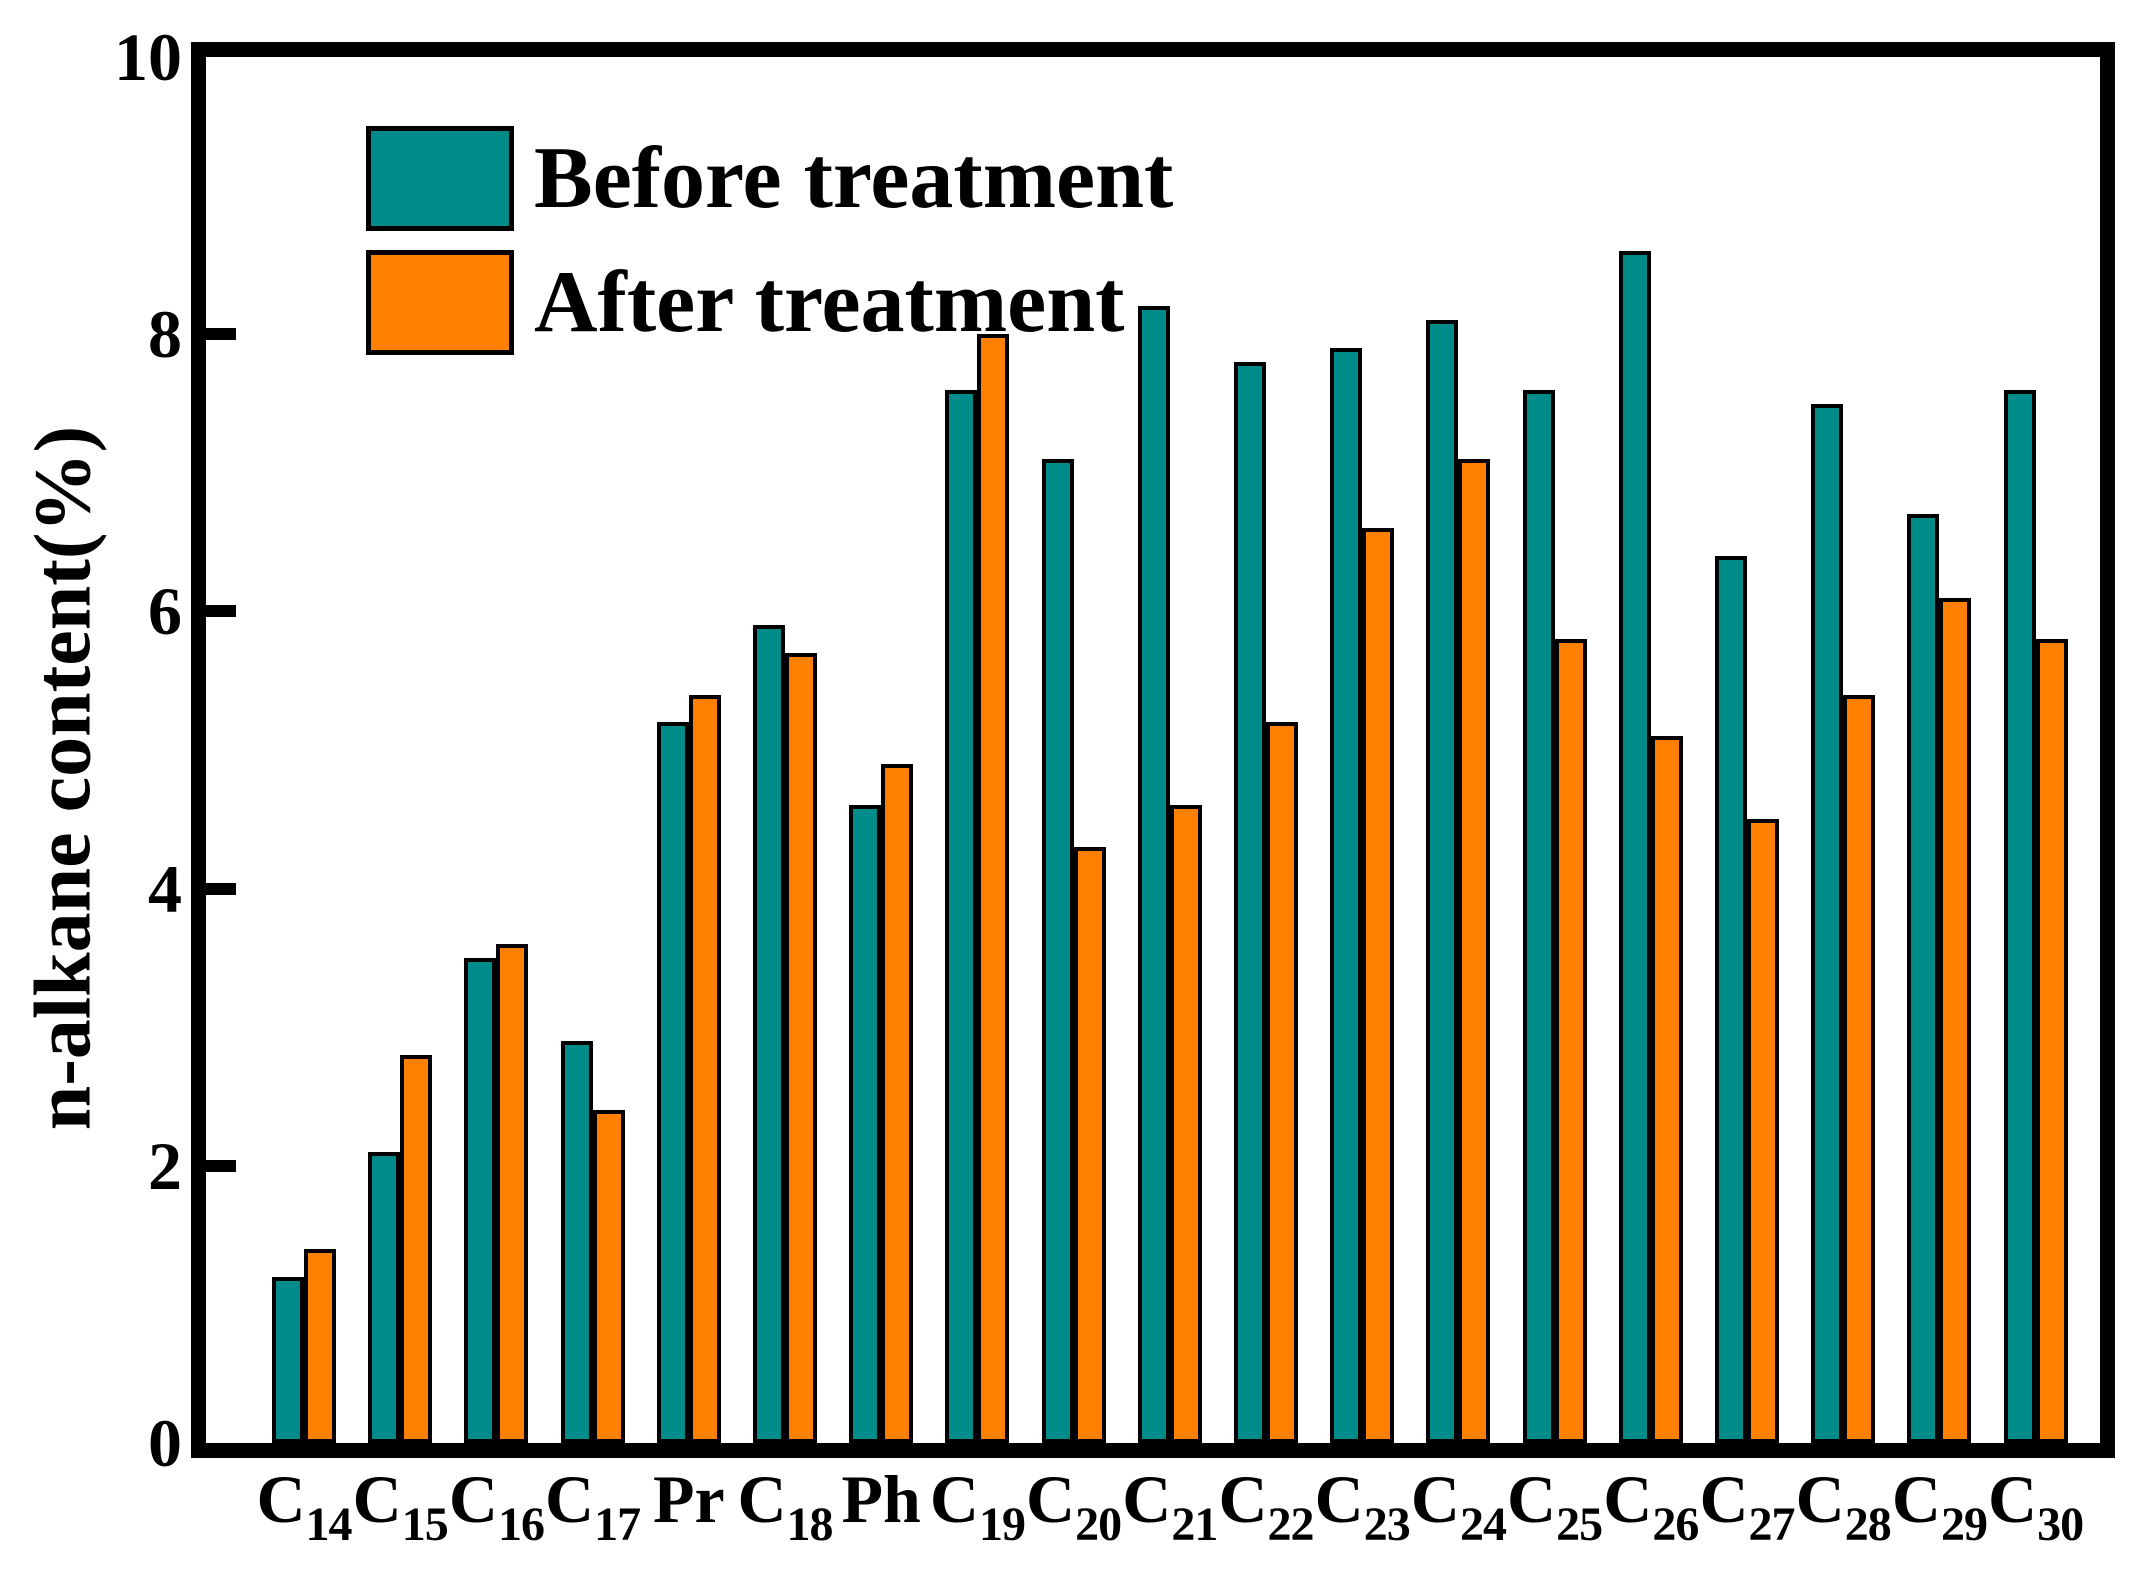 Image resolution: width=2130 pixels, height=1593 pixels. I want to click on x-axis-label-C22: C22, so click(1266, 1505).